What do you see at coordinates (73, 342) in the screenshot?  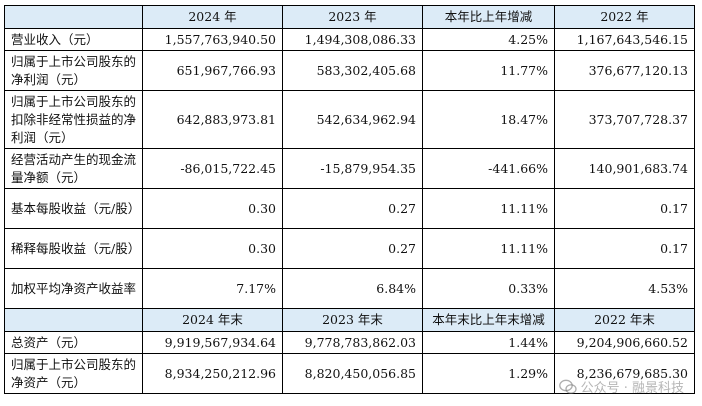 I see `row-label: 总资产（元）` at bounding box center [73, 342].